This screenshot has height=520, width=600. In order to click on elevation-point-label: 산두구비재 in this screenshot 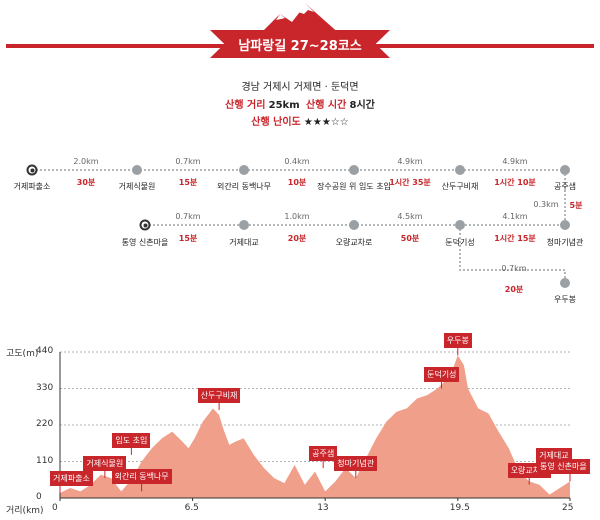, I will do `click(219, 396)`.